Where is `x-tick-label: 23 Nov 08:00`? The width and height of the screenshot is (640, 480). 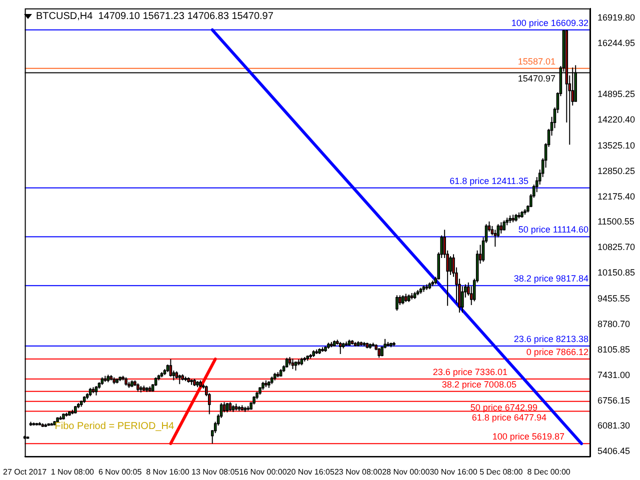
x-tick-label: 23 Nov 08:00 is located at coordinates (358, 471).